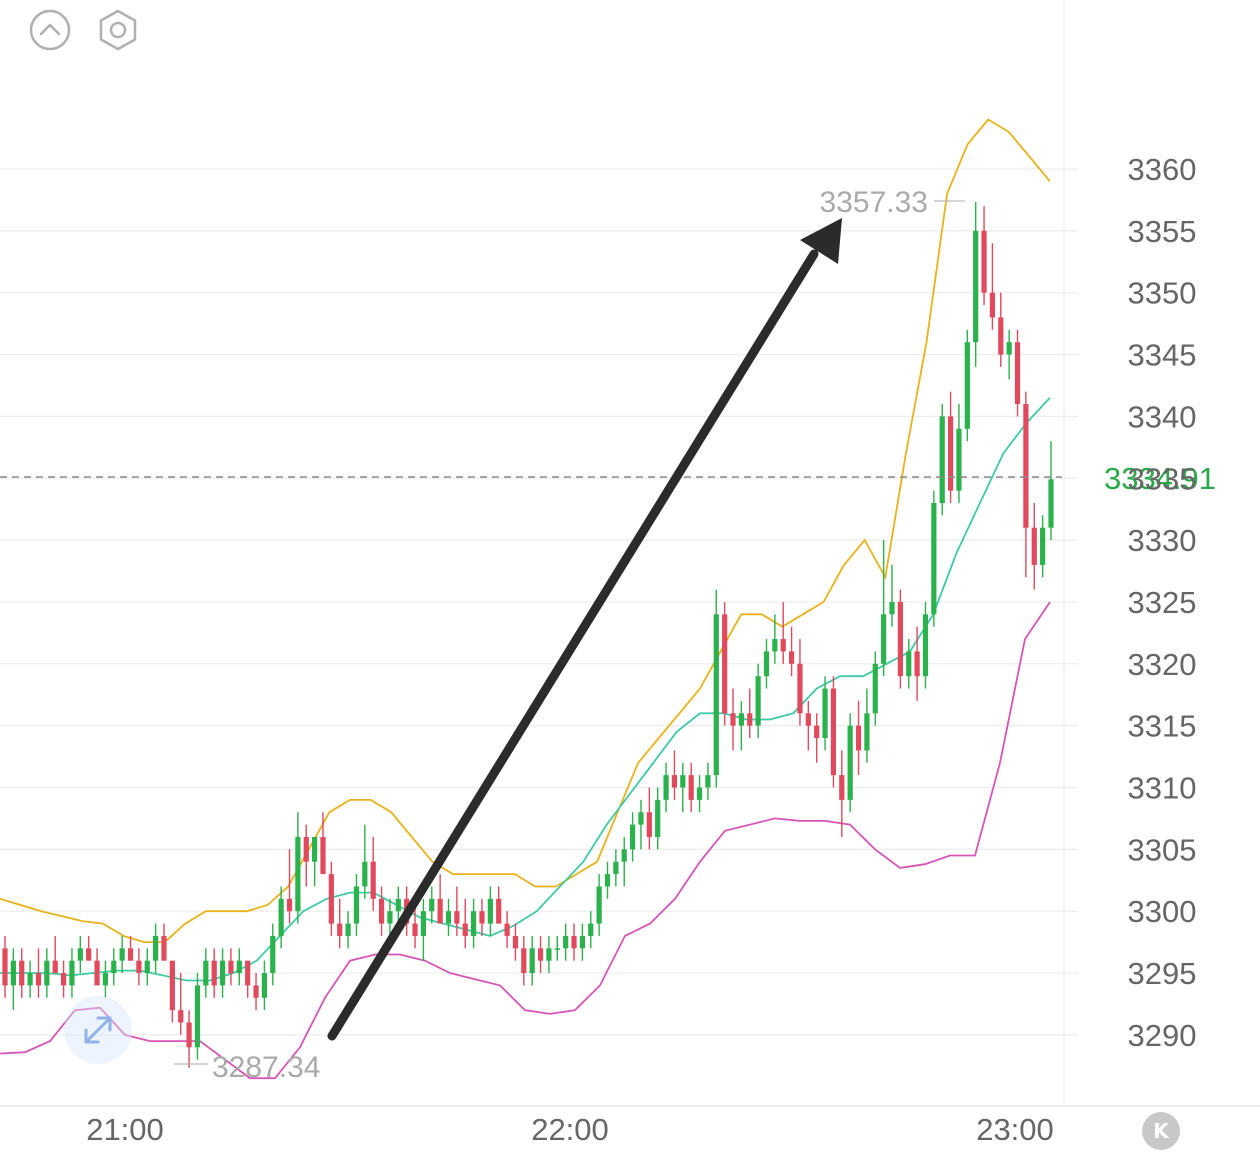  I want to click on collapse-up-icon, so click(50, 30).